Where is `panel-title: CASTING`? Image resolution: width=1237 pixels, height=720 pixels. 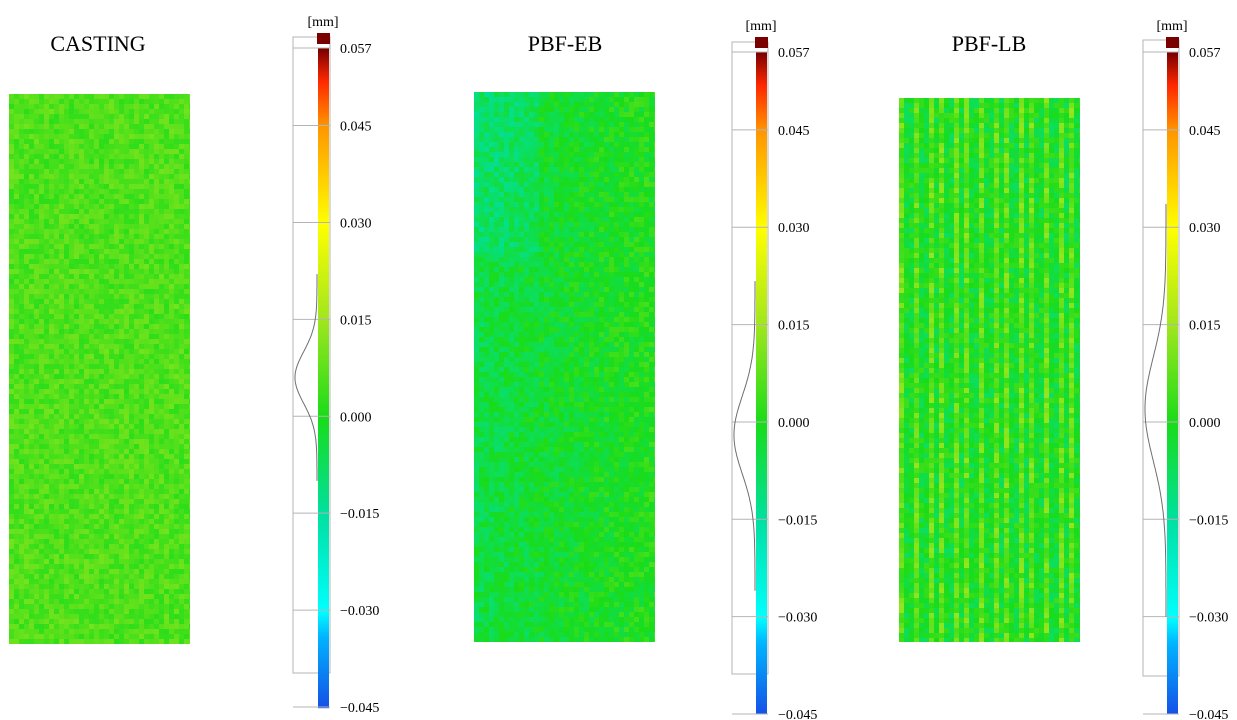 panel-title: CASTING is located at coordinates (97, 43).